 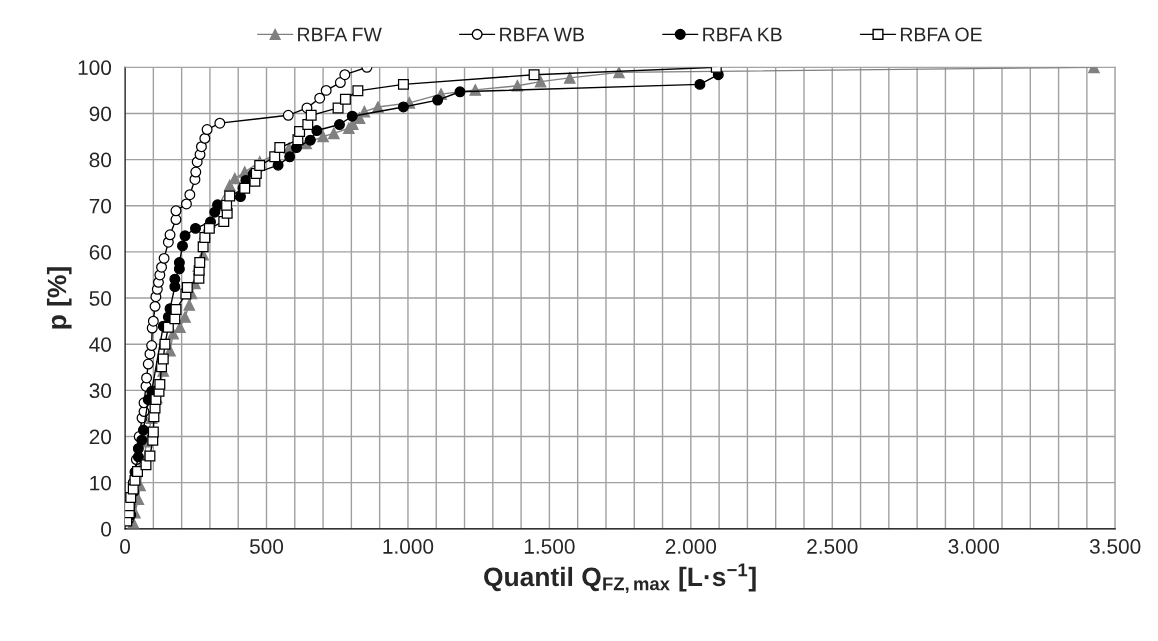 What do you see at coordinates (100, 298) in the screenshot?
I see `y-tick-label: 50` at bounding box center [100, 298].